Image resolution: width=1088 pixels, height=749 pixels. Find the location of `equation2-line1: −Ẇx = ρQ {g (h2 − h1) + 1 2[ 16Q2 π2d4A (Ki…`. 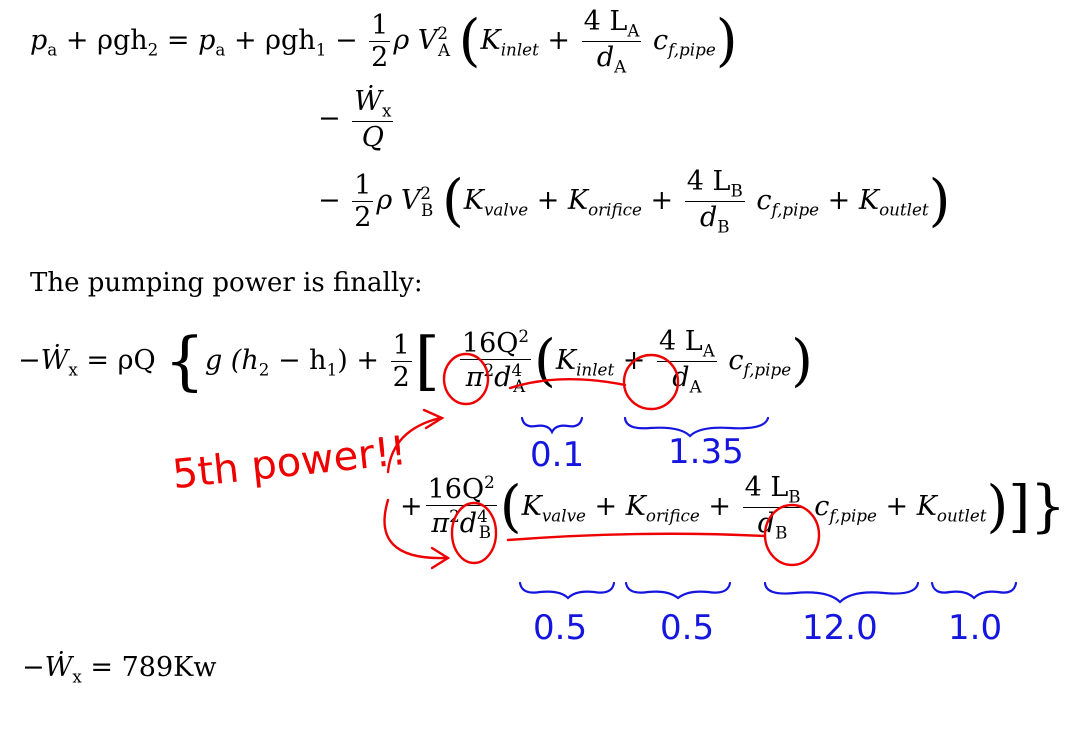

equation2-line1: −Ẇx = ρQ {g (h2 − h1) + 1 2[ 16Q2 π2d4A (Ki… is located at coordinates (415, 361).